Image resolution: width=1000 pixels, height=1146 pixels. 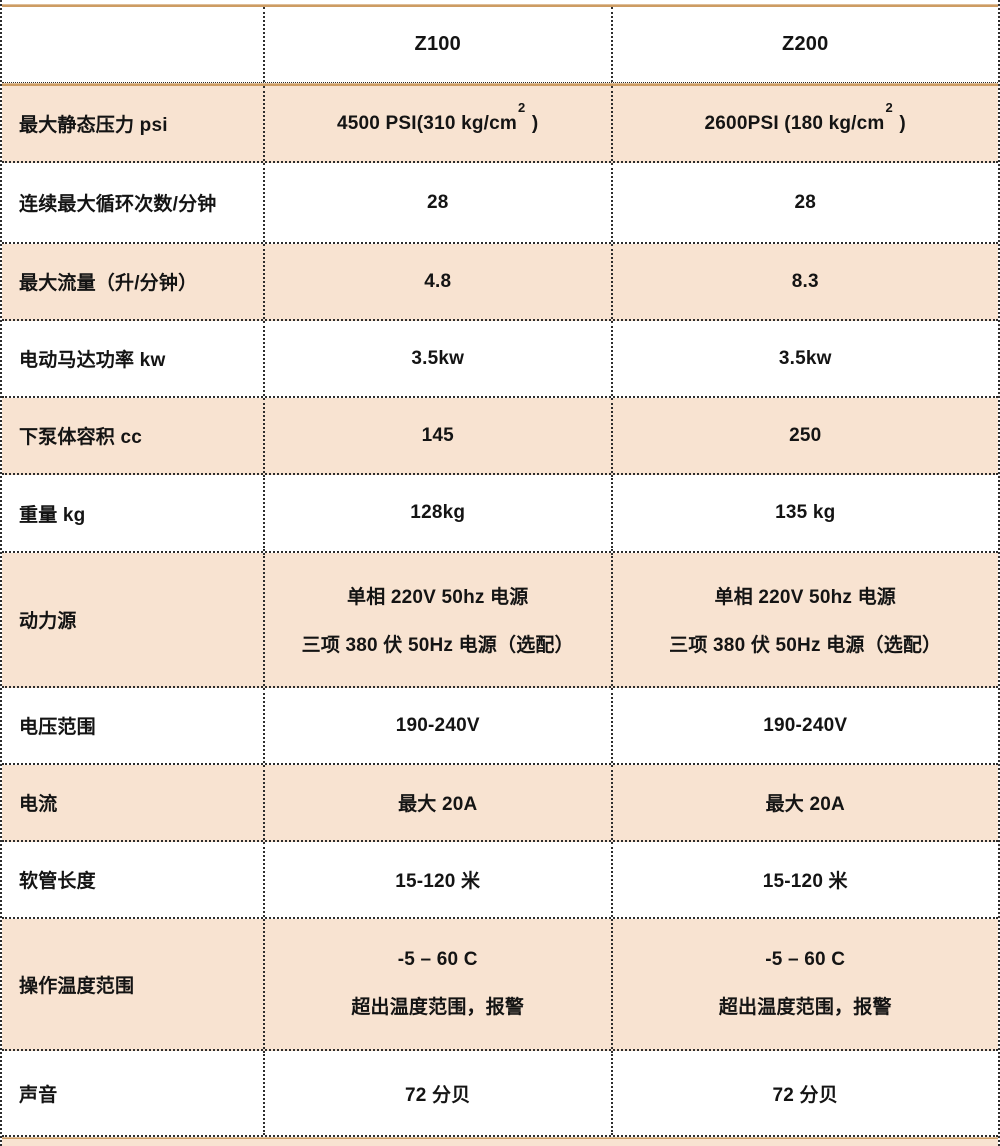 I want to click on z200-value: 72 分贝, so click(x=805, y=1095).